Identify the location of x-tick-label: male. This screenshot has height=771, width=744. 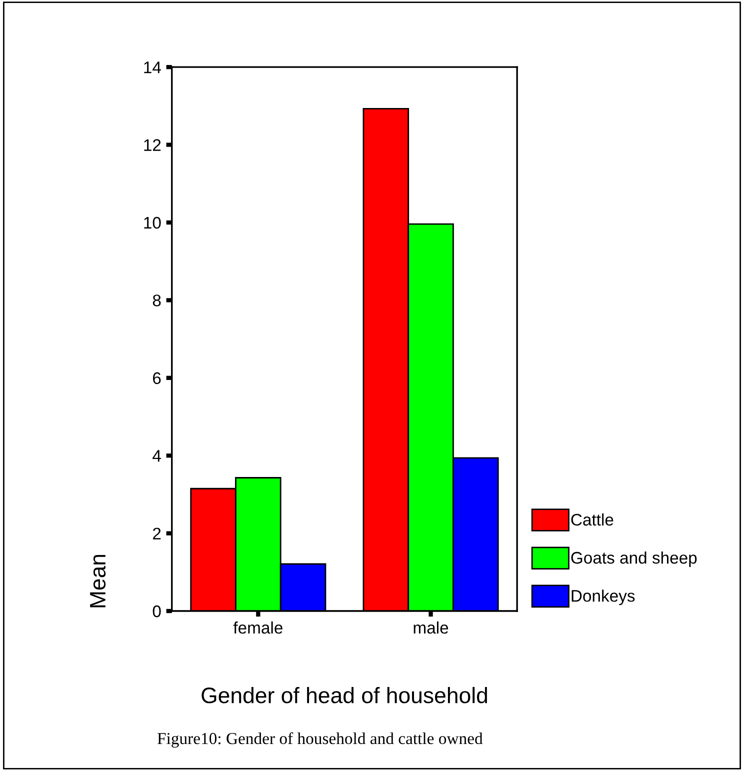
(431, 627).